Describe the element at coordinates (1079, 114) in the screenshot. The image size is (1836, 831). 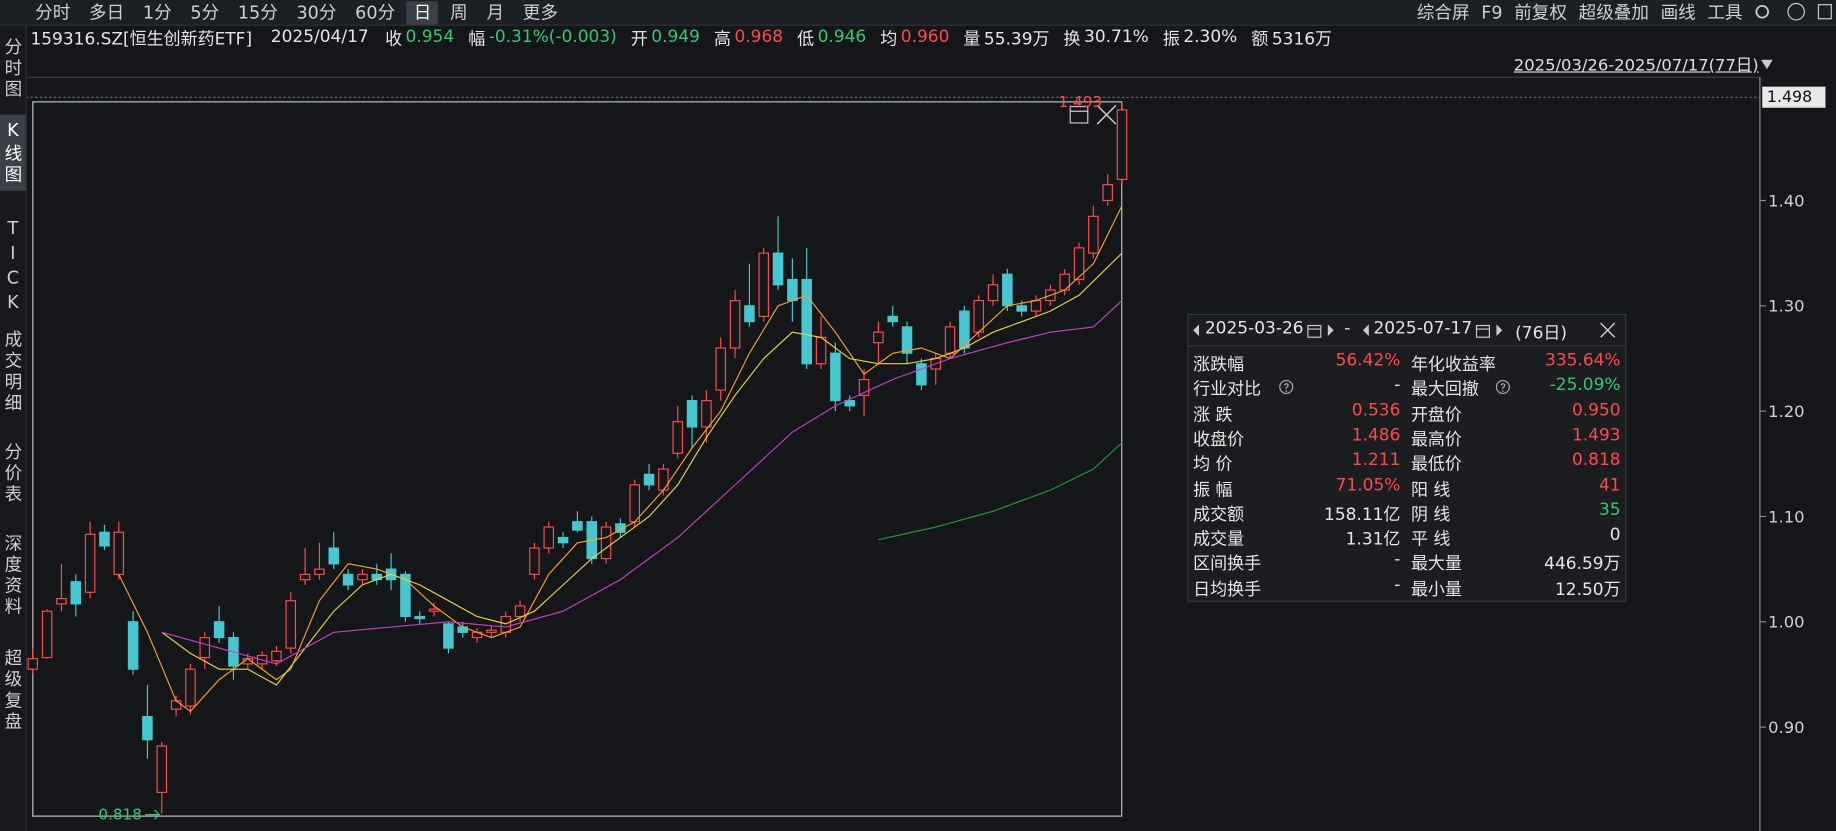
I see `maximize-icon` at that location.